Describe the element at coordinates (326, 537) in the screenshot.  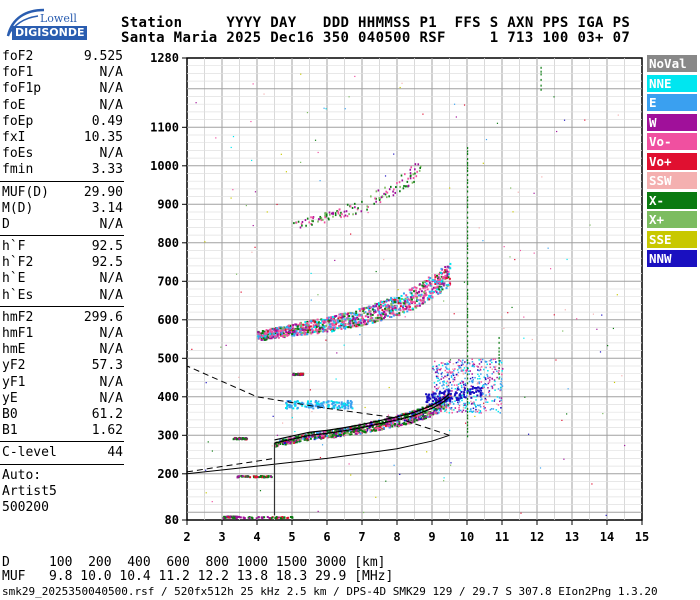
I see `x-tick-label: 6` at that location.